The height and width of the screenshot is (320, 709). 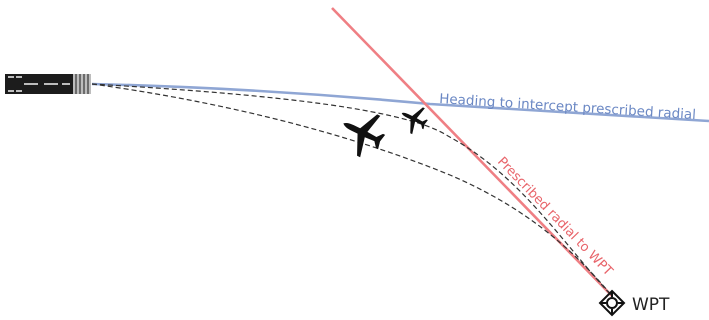 What do you see at coordinates (48, 84) in the screenshot?
I see `runway-icon` at bounding box center [48, 84].